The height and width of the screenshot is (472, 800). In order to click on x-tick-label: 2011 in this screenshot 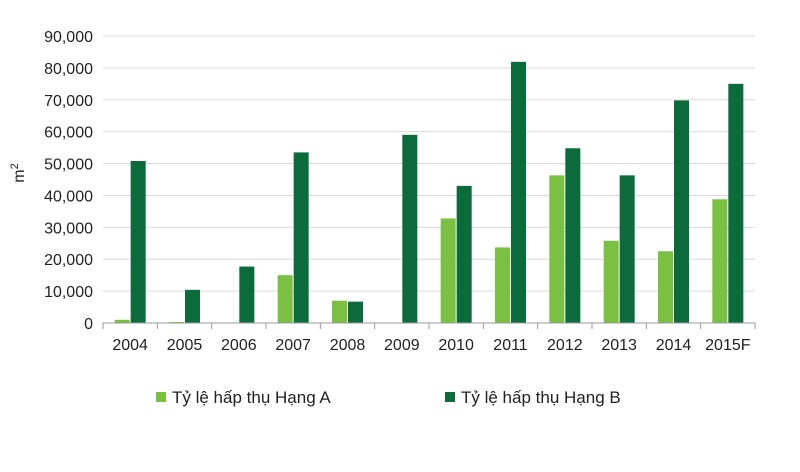, I will do `click(510, 345)`.